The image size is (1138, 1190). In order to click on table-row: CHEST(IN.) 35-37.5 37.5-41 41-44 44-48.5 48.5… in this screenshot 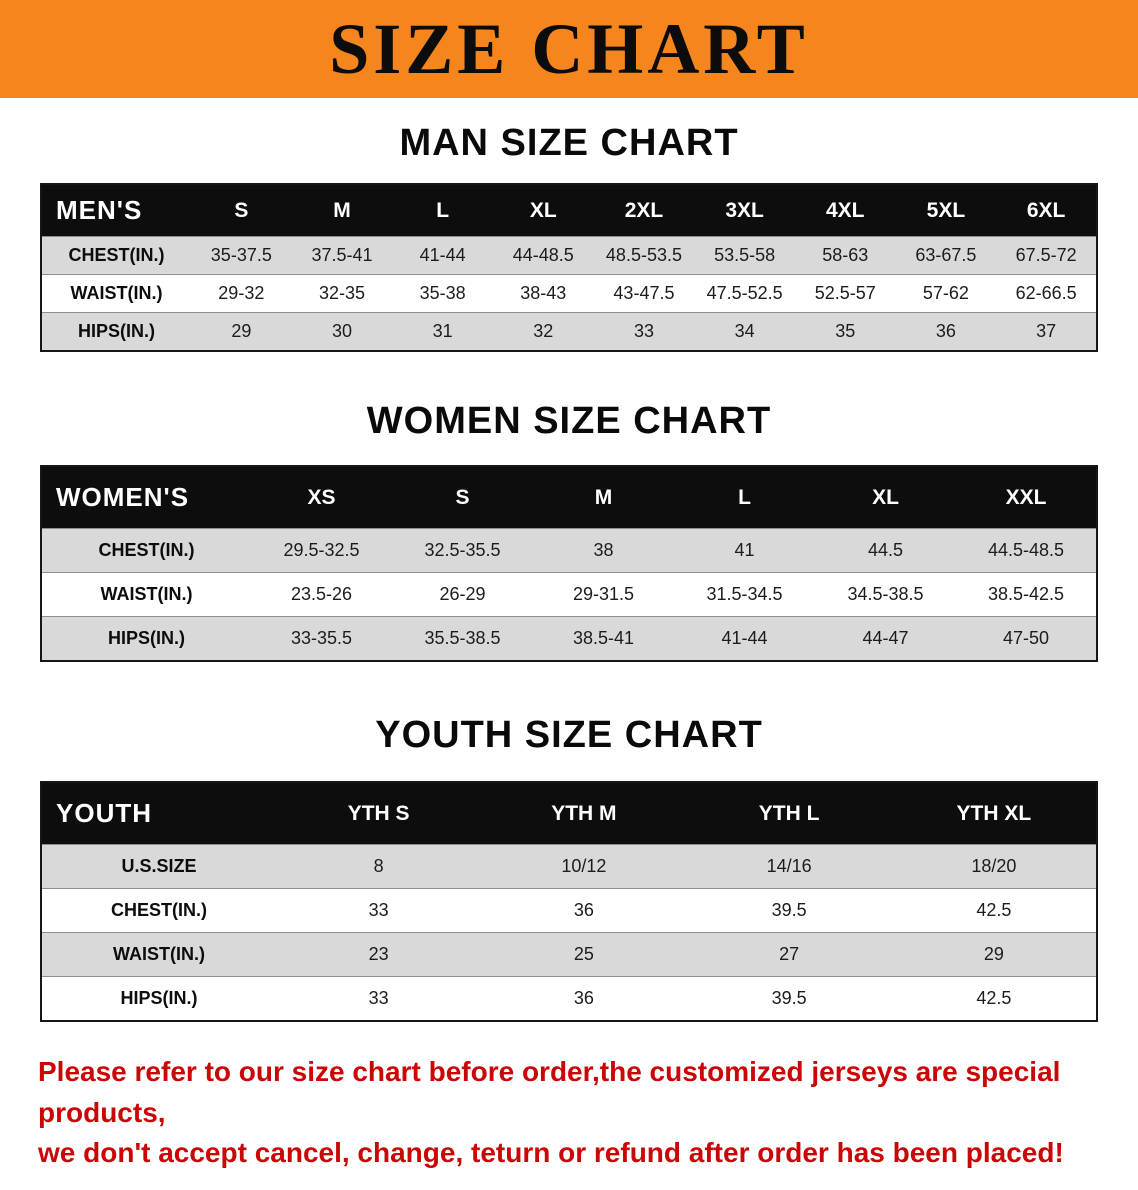, I will do `click(569, 255)`.